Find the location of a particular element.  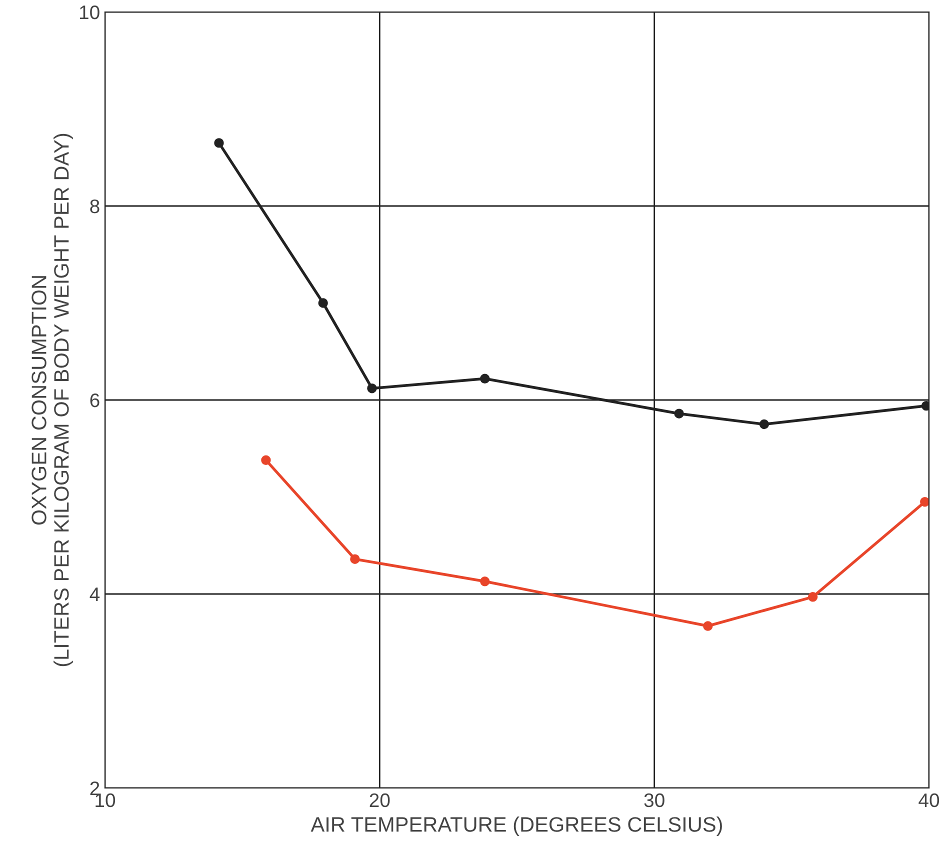

x-tick-label: 30 is located at coordinates (654, 800).